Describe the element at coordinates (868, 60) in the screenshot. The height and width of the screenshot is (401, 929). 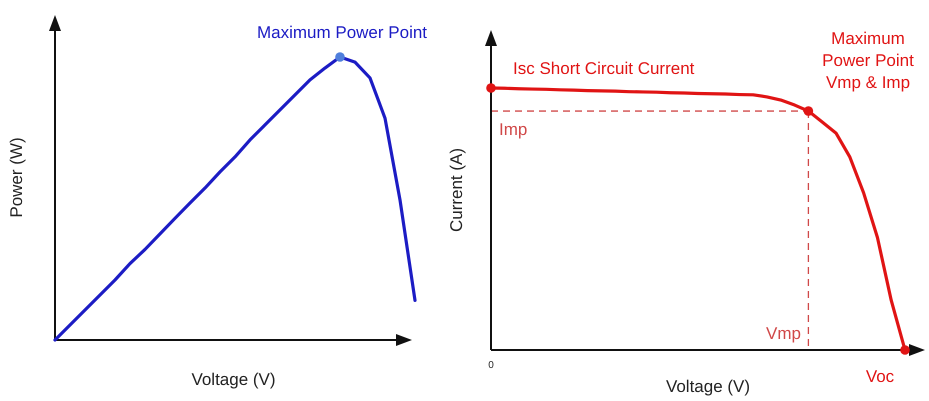
I see `annotation: Maximum Power Point Vmp & Imp` at that location.